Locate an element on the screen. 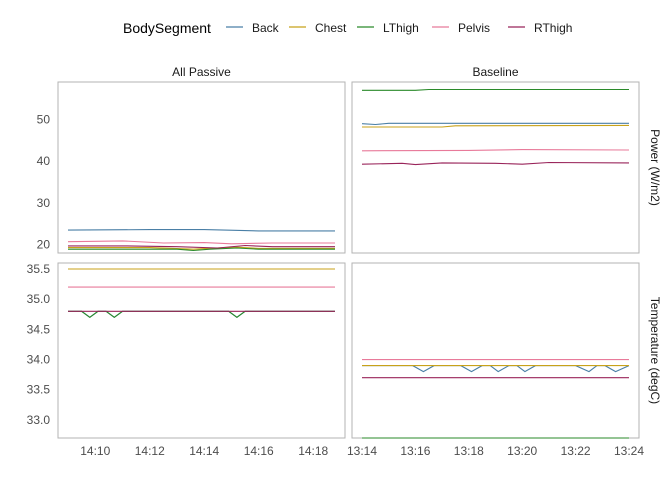 The height and width of the screenshot is (480, 672). row-strip-label: Temperature (degC) is located at coordinates (655, 350).